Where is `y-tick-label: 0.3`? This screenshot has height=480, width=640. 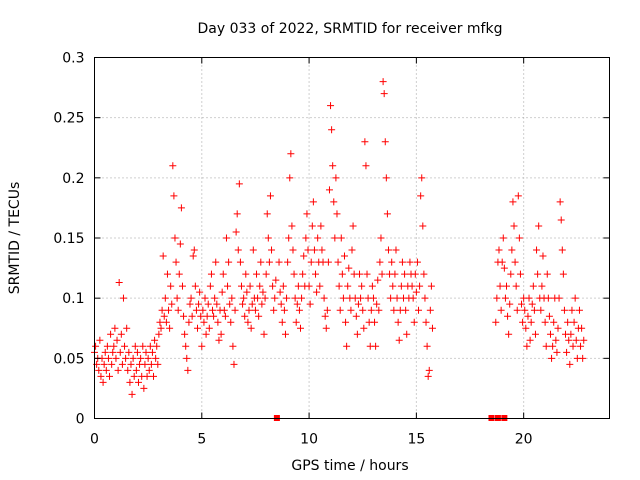 y-tick-label: 0.3 is located at coordinates (73, 59).